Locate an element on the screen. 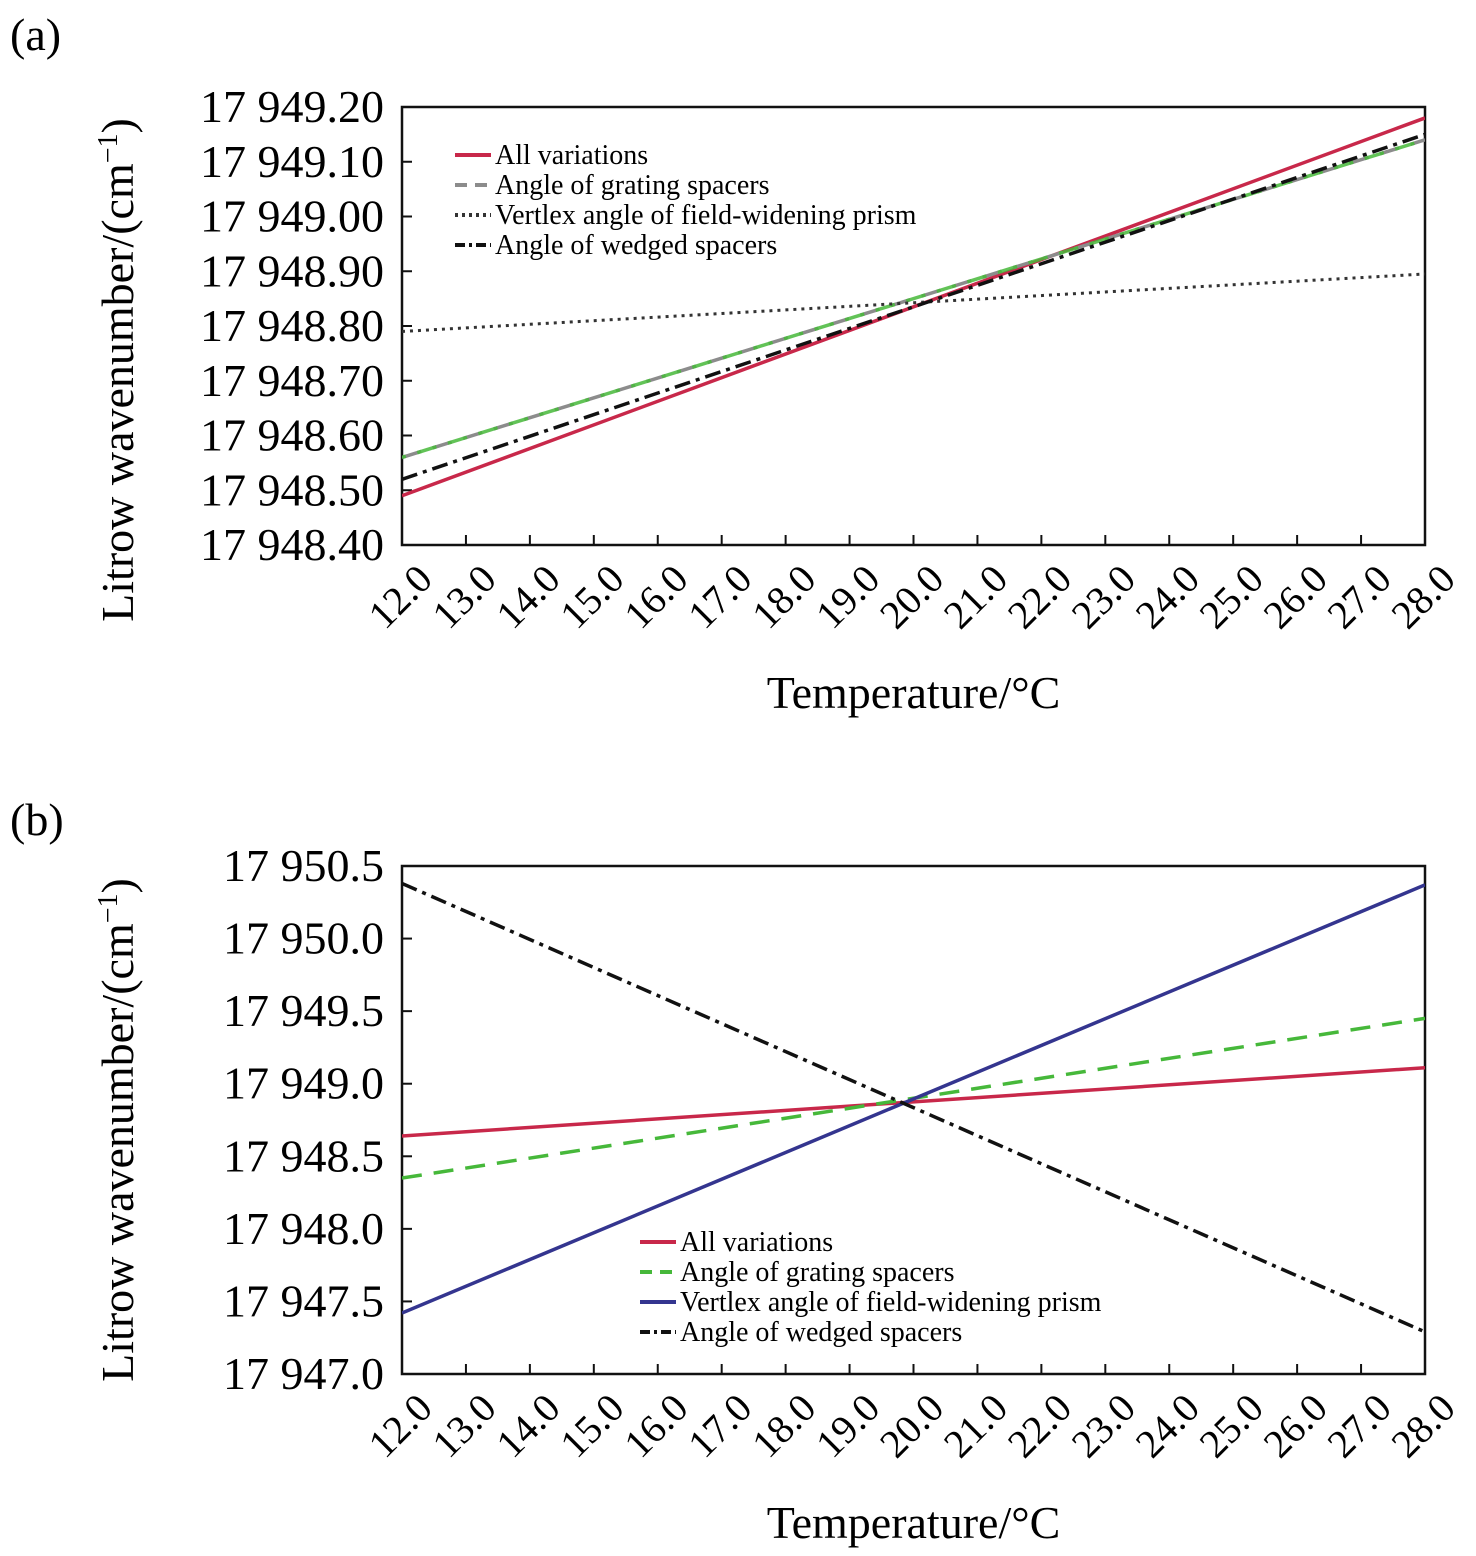  chart-b-legend-label-2: Angle of grating spacers is located at coordinates (817, 1272).